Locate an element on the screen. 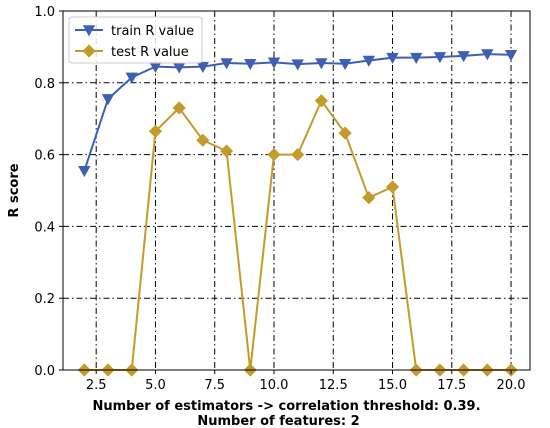  x-tick-label: 17.5 is located at coordinates (451, 385).